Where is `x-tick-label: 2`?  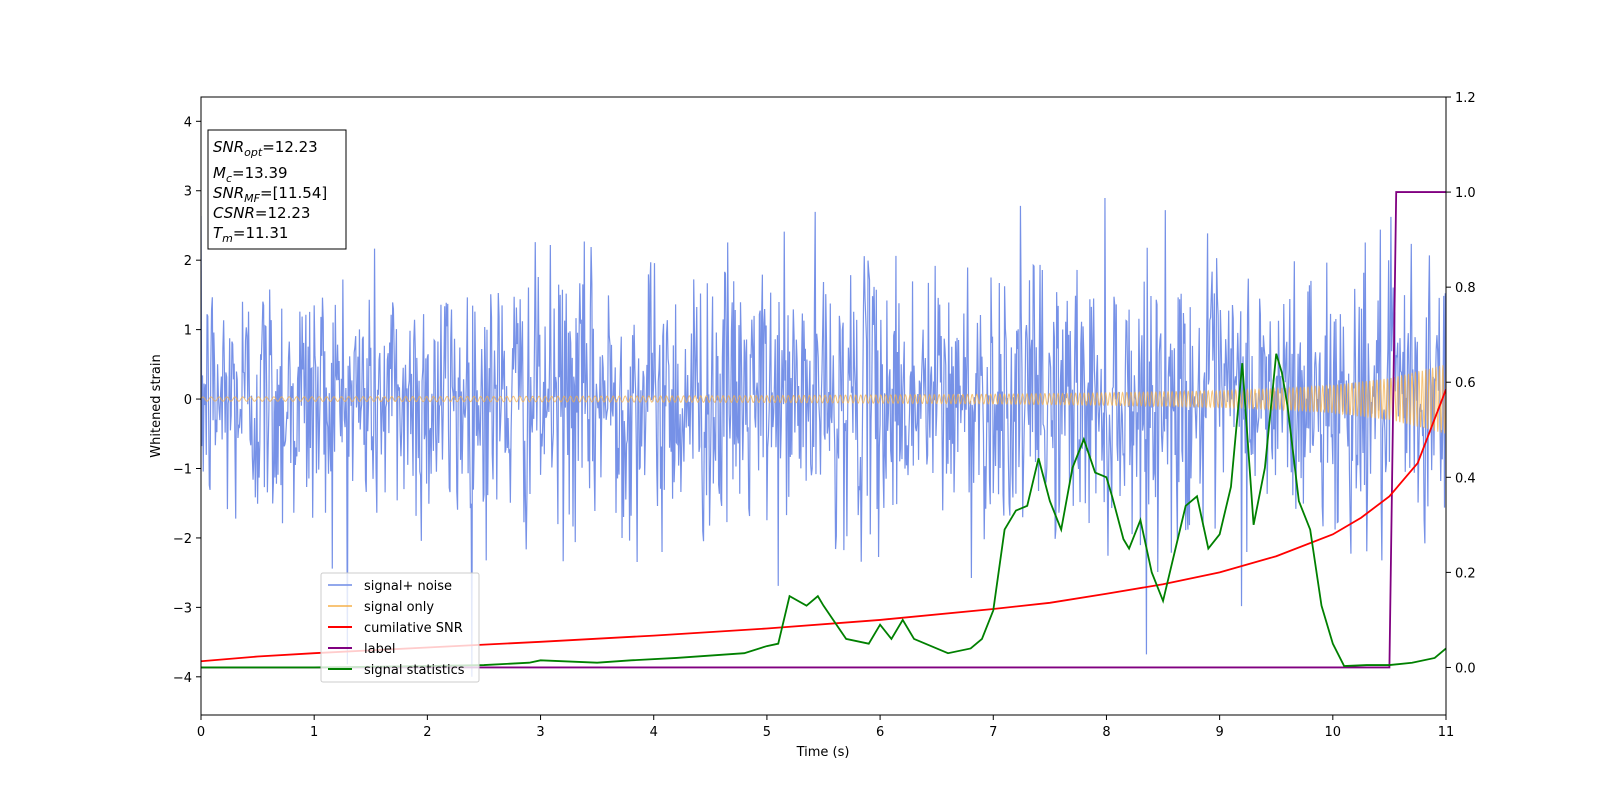
x-tick-label: 2 is located at coordinates (427, 732).